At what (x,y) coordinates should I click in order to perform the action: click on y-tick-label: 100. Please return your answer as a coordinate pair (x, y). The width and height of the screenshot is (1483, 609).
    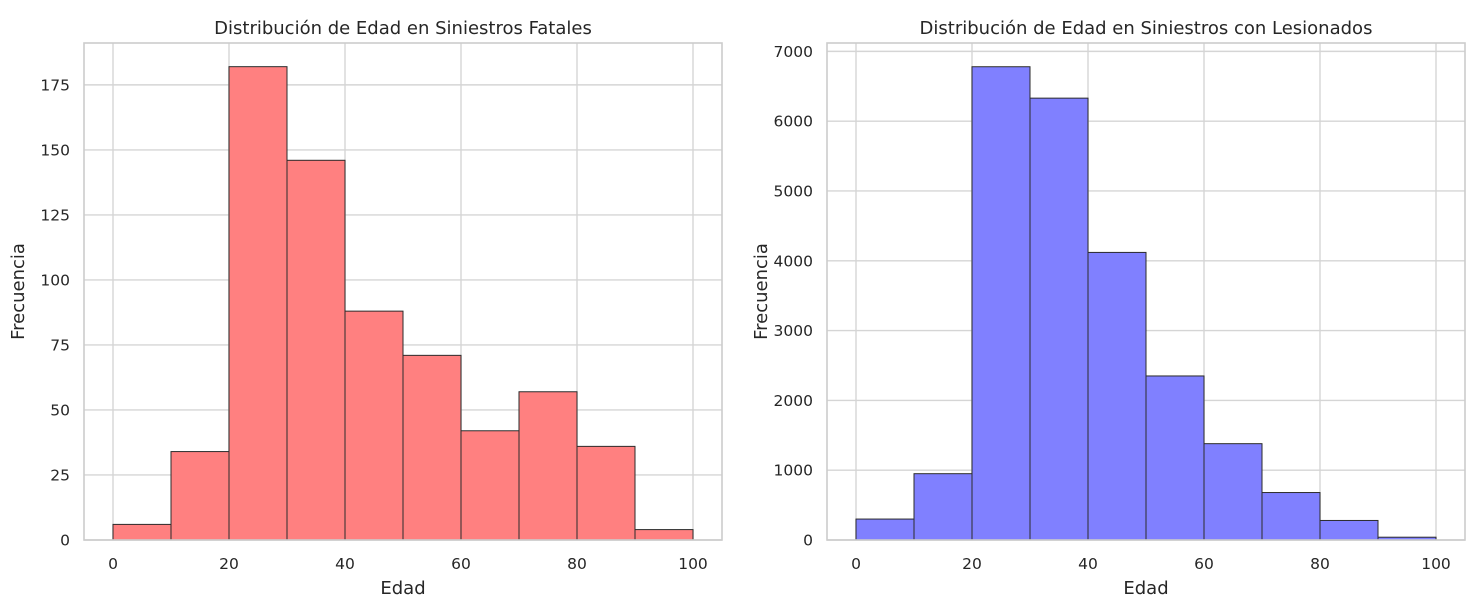
    Looking at the image, I should click on (55, 280).